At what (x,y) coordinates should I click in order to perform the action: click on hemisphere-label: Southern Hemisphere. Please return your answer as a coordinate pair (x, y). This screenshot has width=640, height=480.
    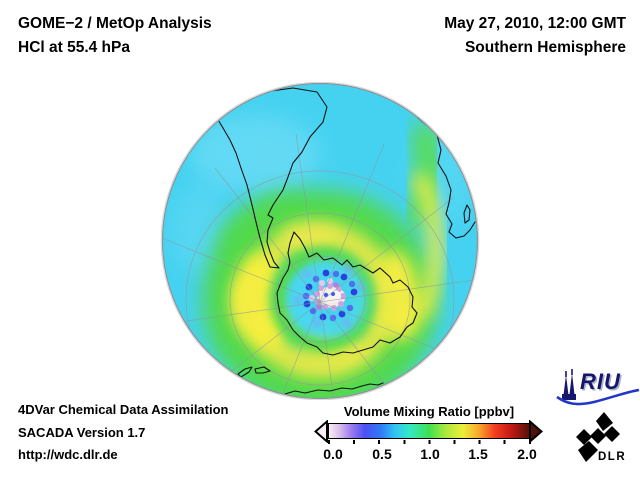
    Looking at the image, I should click on (545, 47).